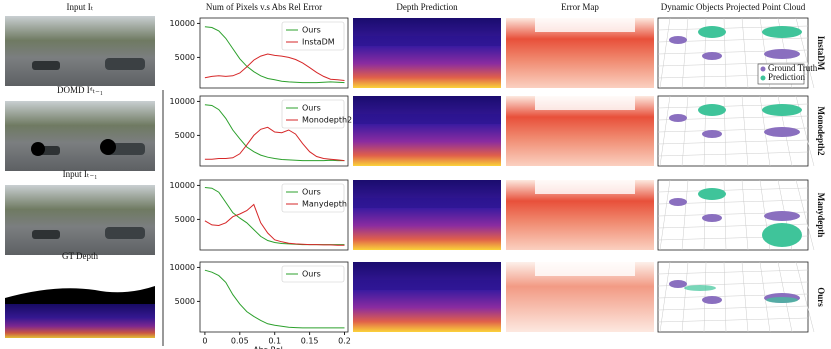 The image size is (831, 349). I want to click on row-label: Manydepth, so click(821, 215).